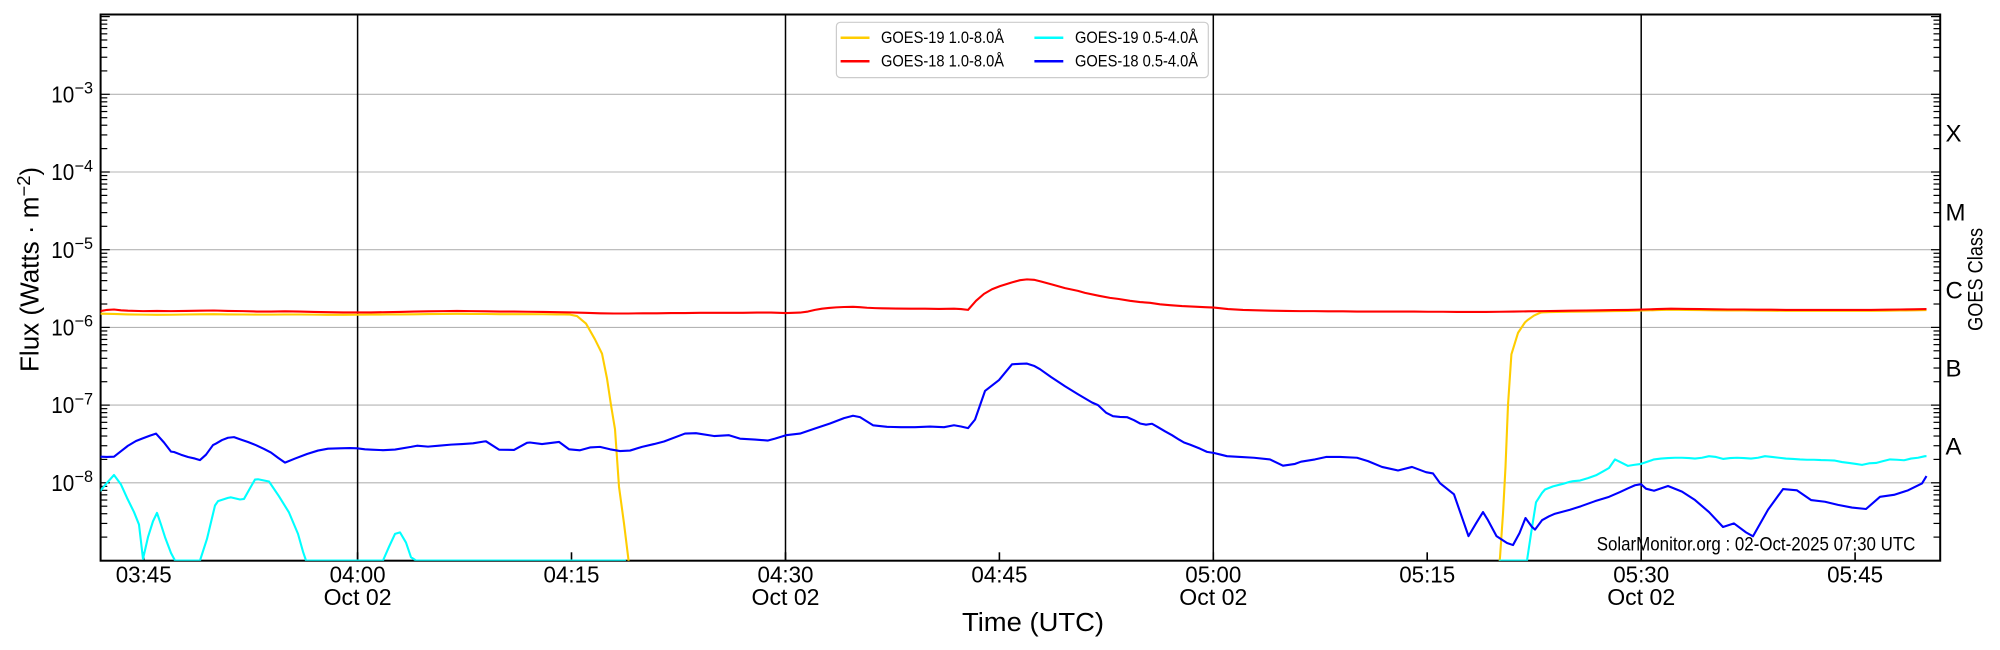 This screenshot has height=650, width=2000. I want to click on svg-text: X, so click(1954, 133).